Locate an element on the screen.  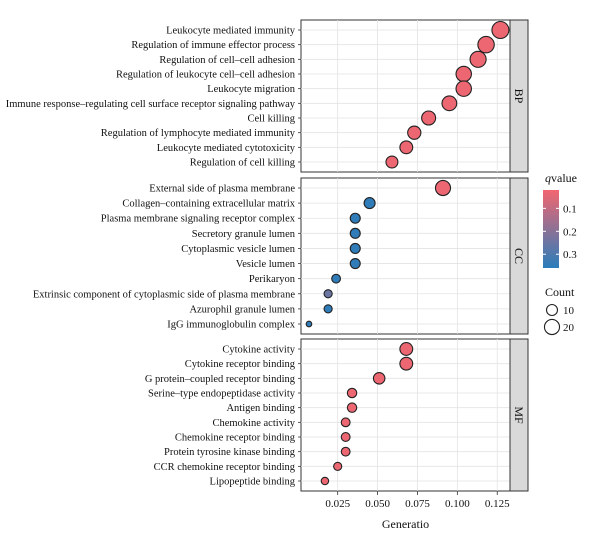
colorbar-tick-label: 0.3 is located at coordinates (570, 255).